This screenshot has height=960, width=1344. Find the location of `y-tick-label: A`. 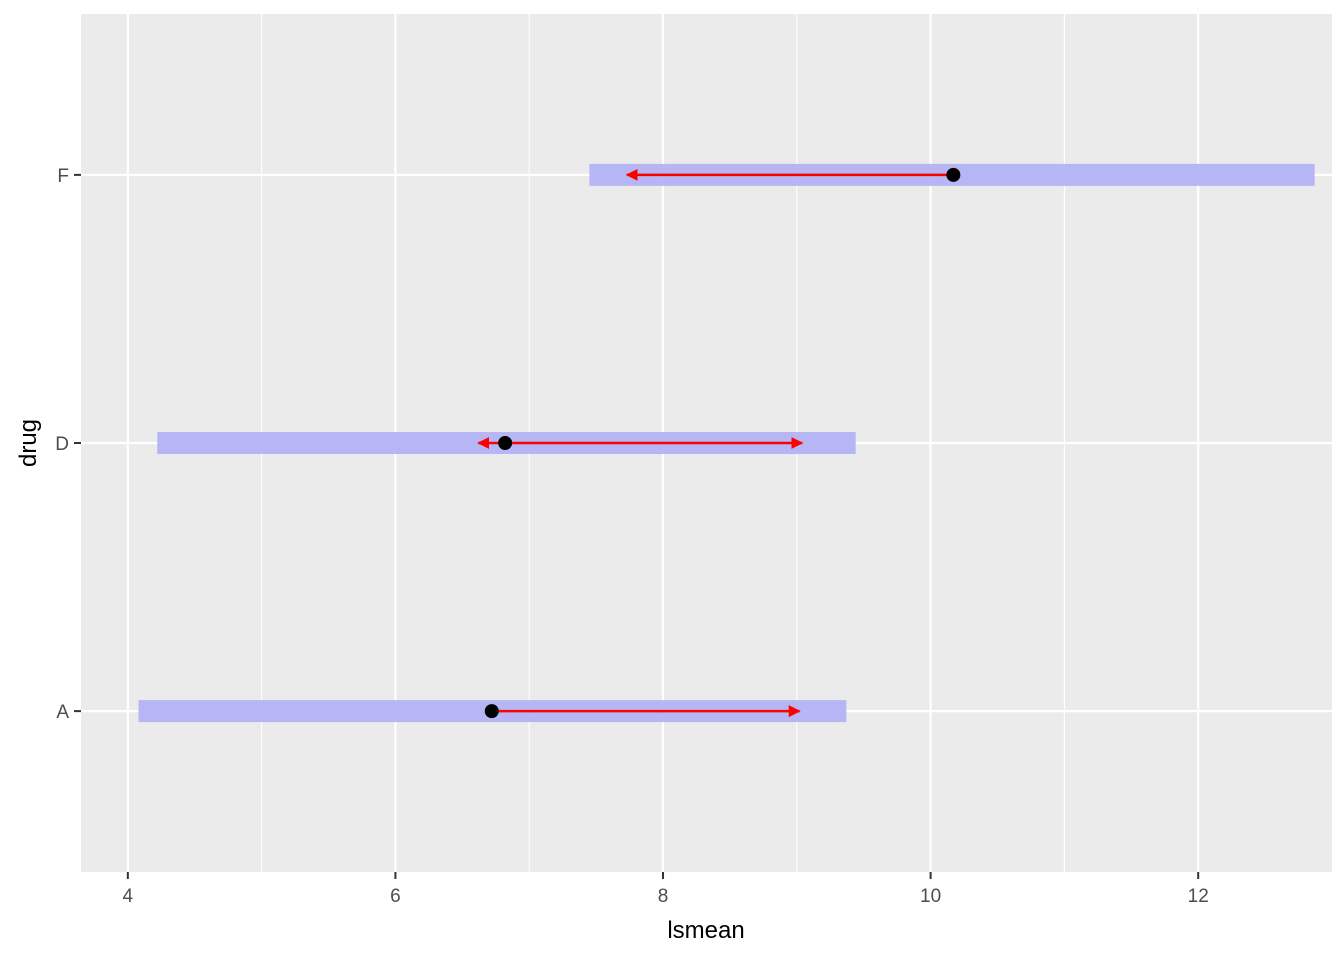

y-tick-label: A is located at coordinates (62, 712).